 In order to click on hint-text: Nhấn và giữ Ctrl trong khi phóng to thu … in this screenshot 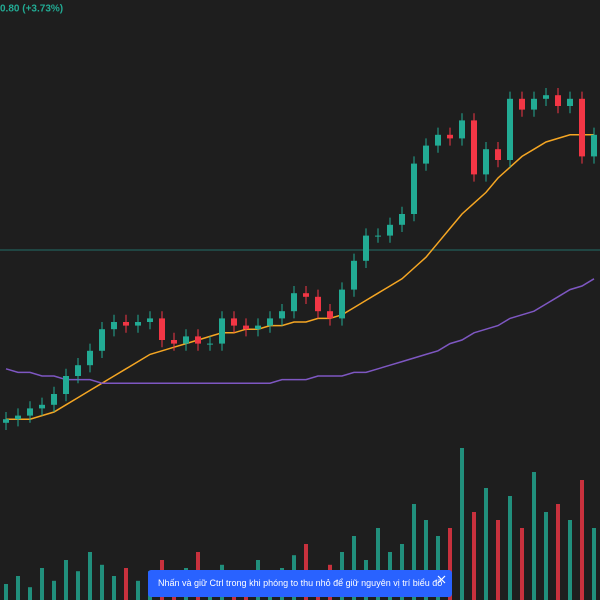, I will do `click(300, 583)`.